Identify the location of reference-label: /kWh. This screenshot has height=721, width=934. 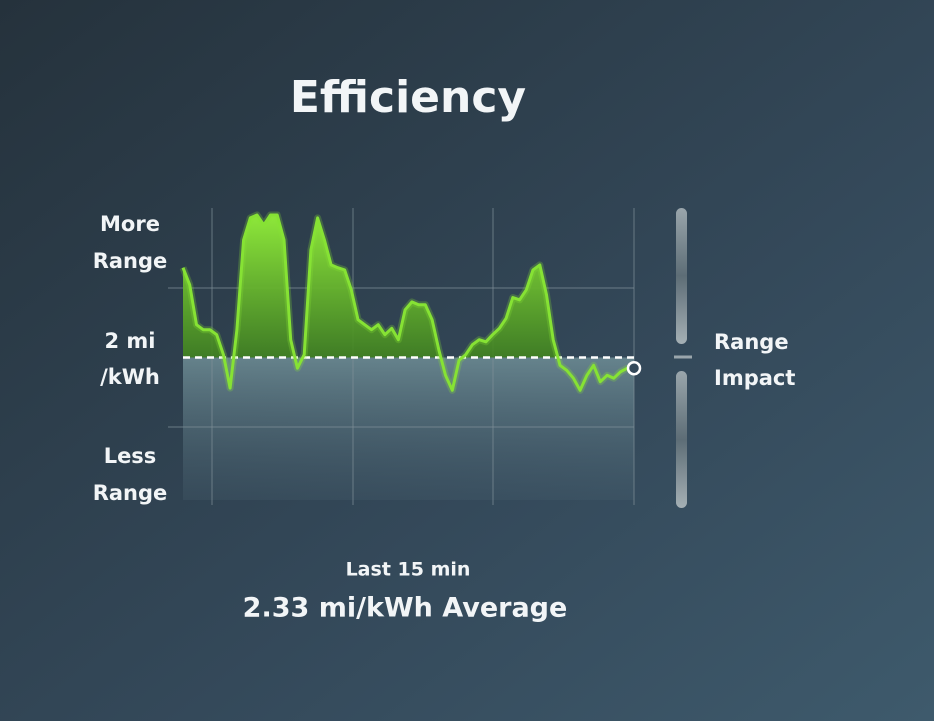
(130, 377).